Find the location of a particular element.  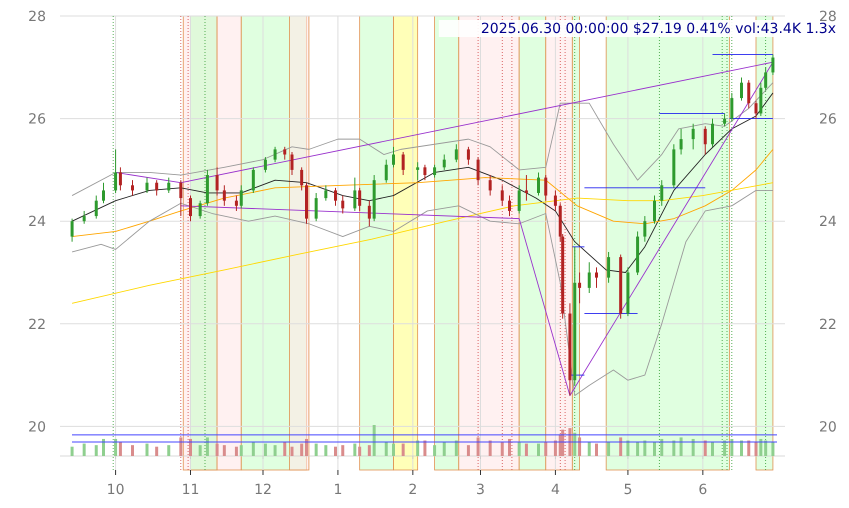

y2-tick-label: 20 is located at coordinates (828, 427).